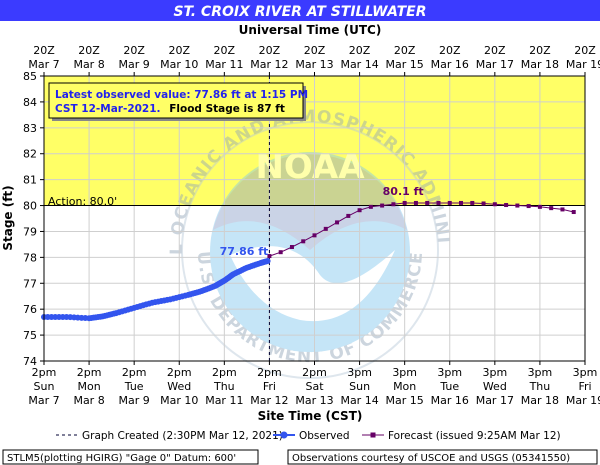 This screenshot has width=600, height=465. Describe the element at coordinates (310, 416) in the screenshot. I see `x-axis-label: Site Time (CST)` at that location.